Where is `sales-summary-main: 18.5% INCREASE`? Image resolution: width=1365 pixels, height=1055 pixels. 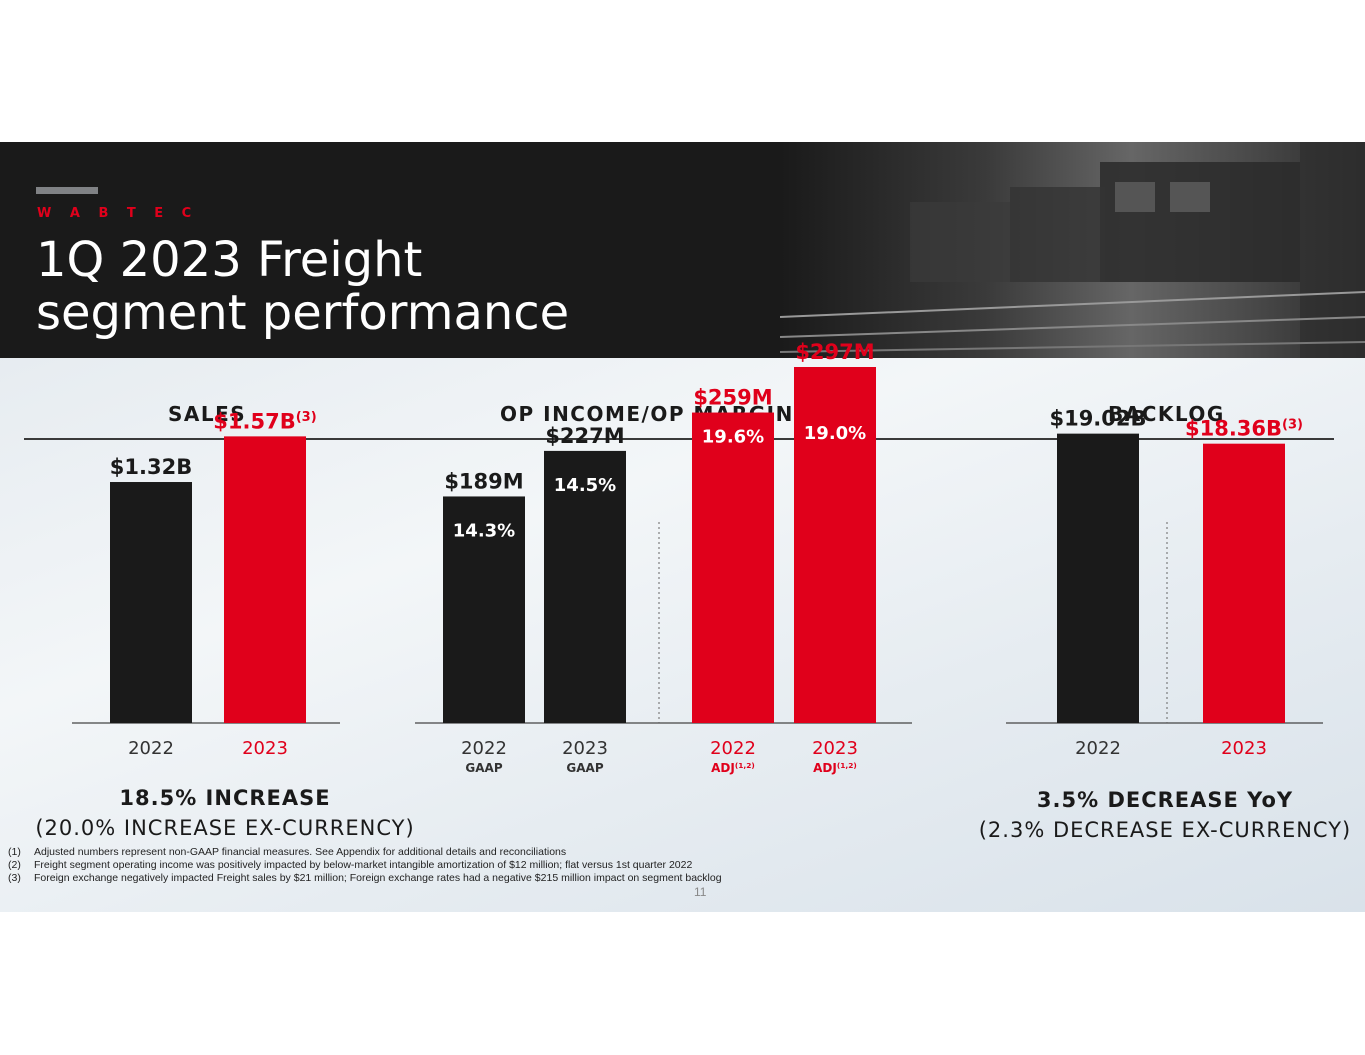 sales-summary-main: 18.5% INCREASE is located at coordinates (225, 798).